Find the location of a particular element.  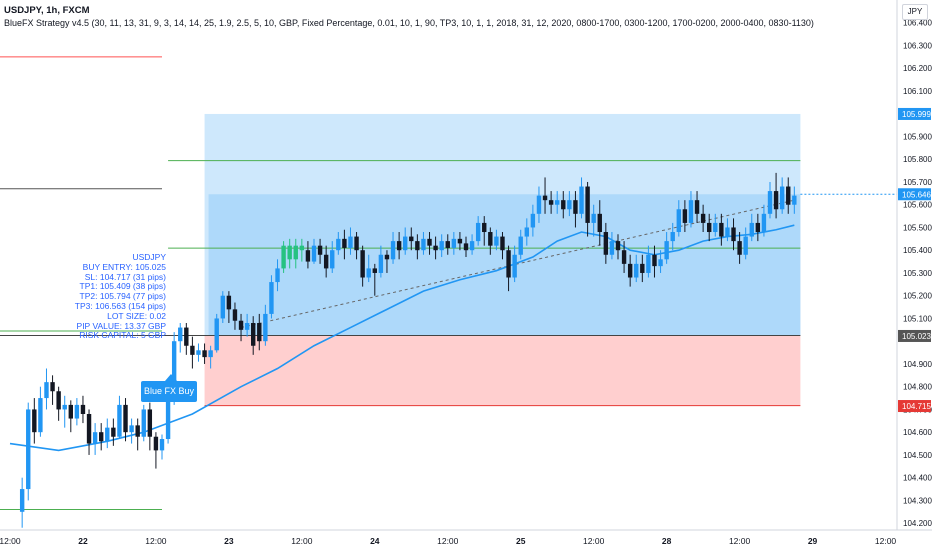

time-tick-label: 28 is located at coordinates (667, 541).